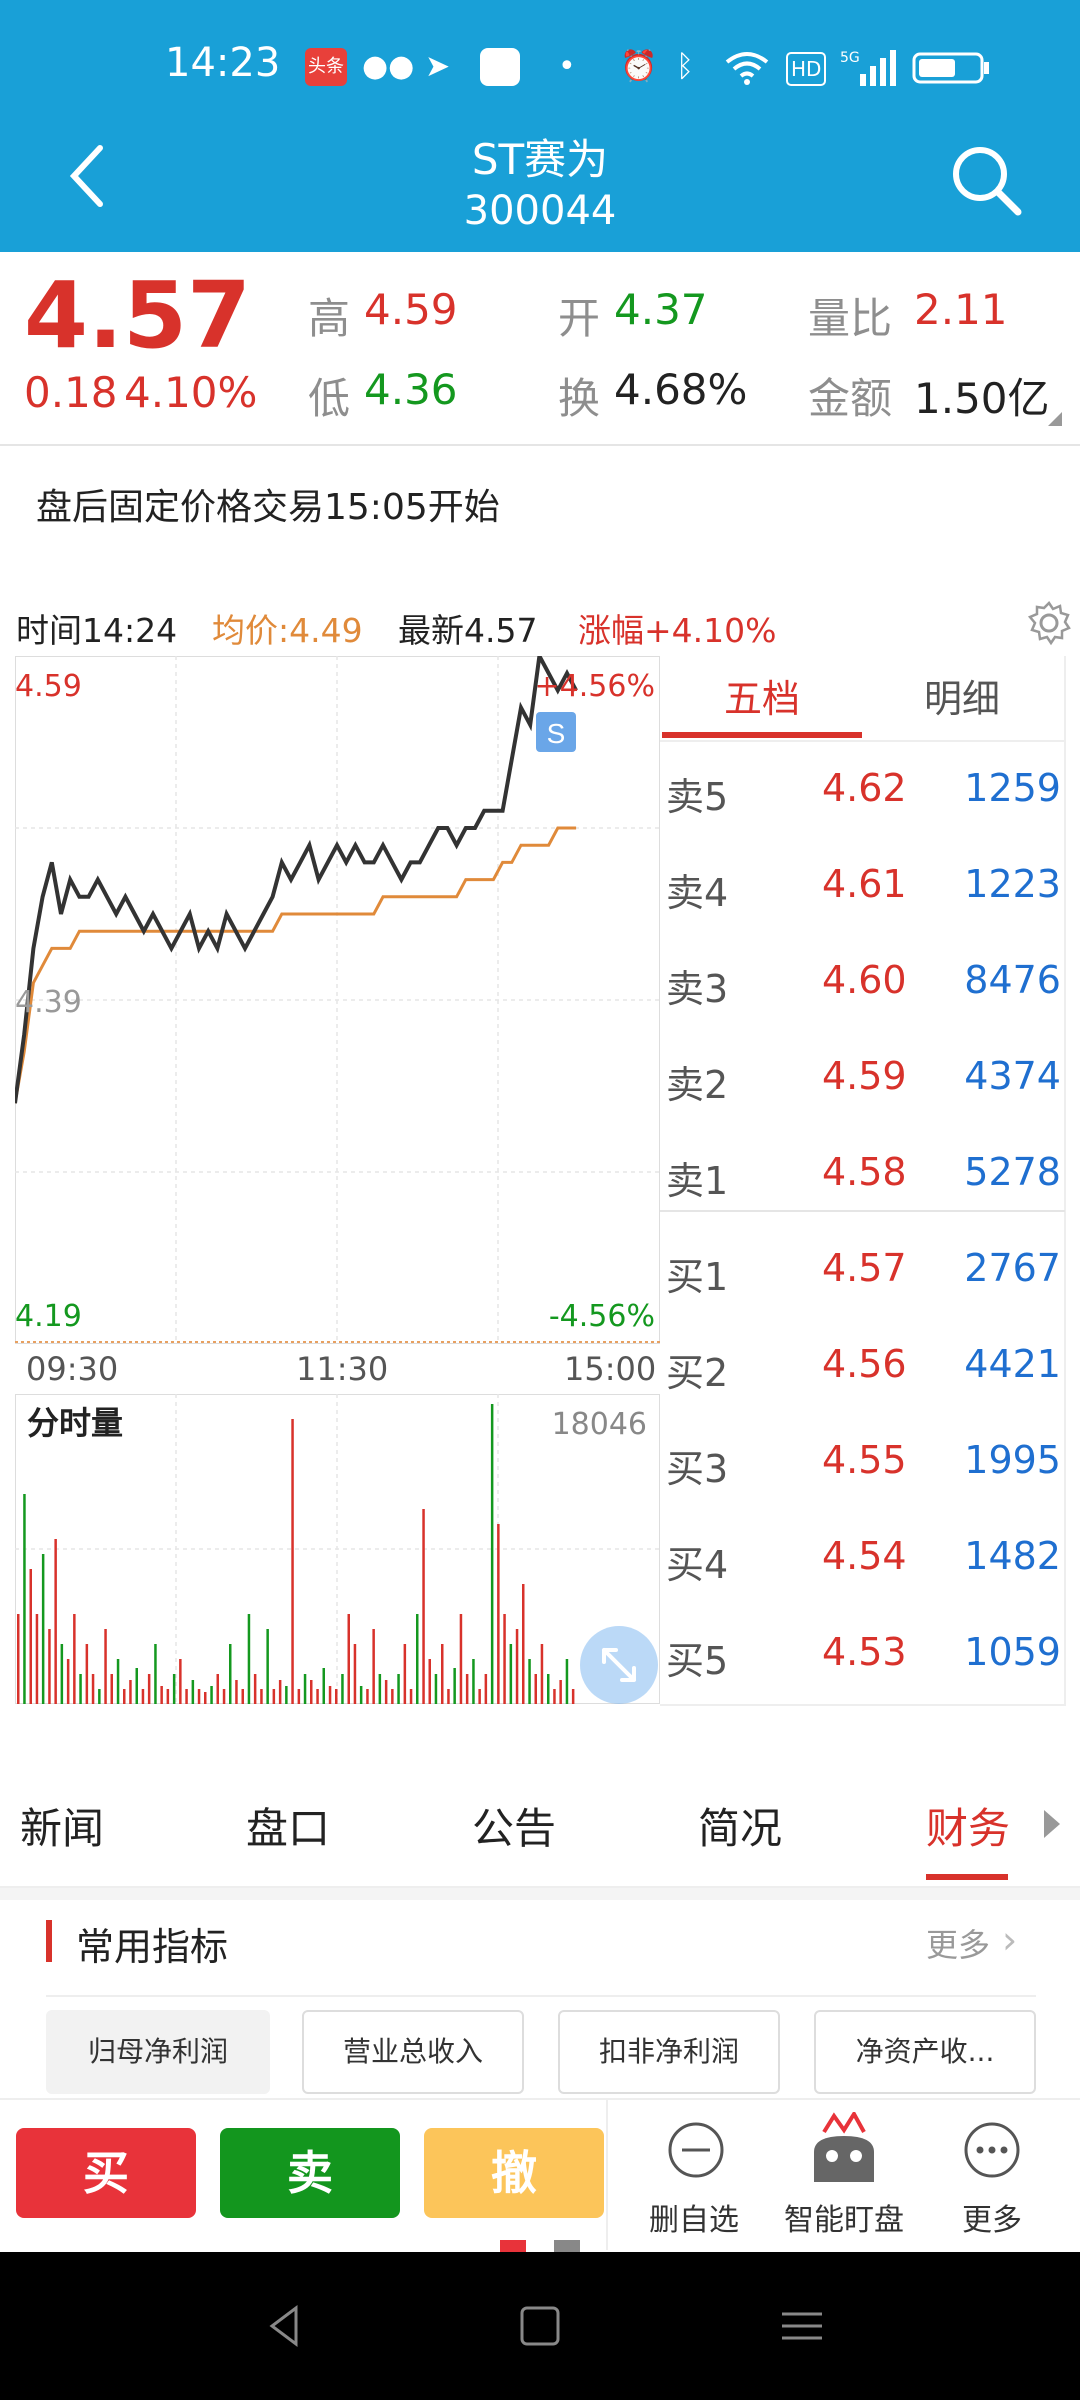 Image resolution: width=1080 pixels, height=2400 pixels. Describe the element at coordinates (961, 699) in the screenshot. I see `orderbook-tab-detail: 明细` at that location.